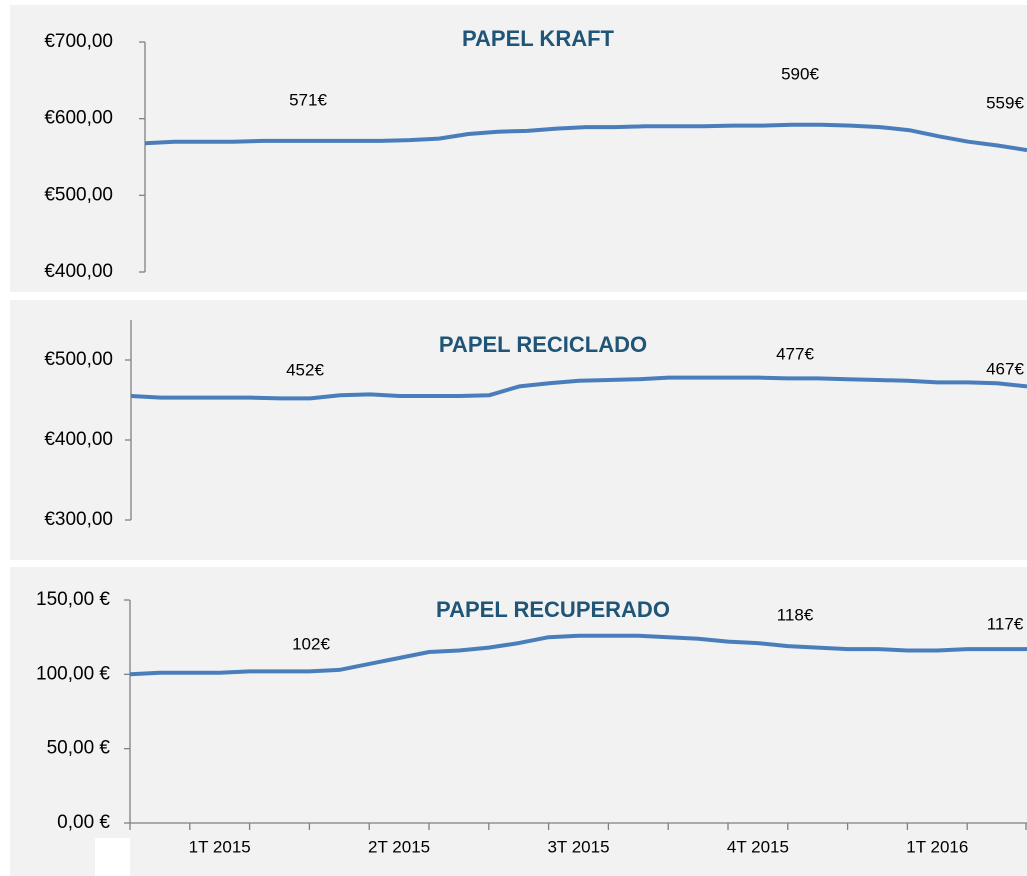  What do you see at coordinates (937, 846) in the screenshot?
I see `x-tick-label: 1T 2016` at bounding box center [937, 846].